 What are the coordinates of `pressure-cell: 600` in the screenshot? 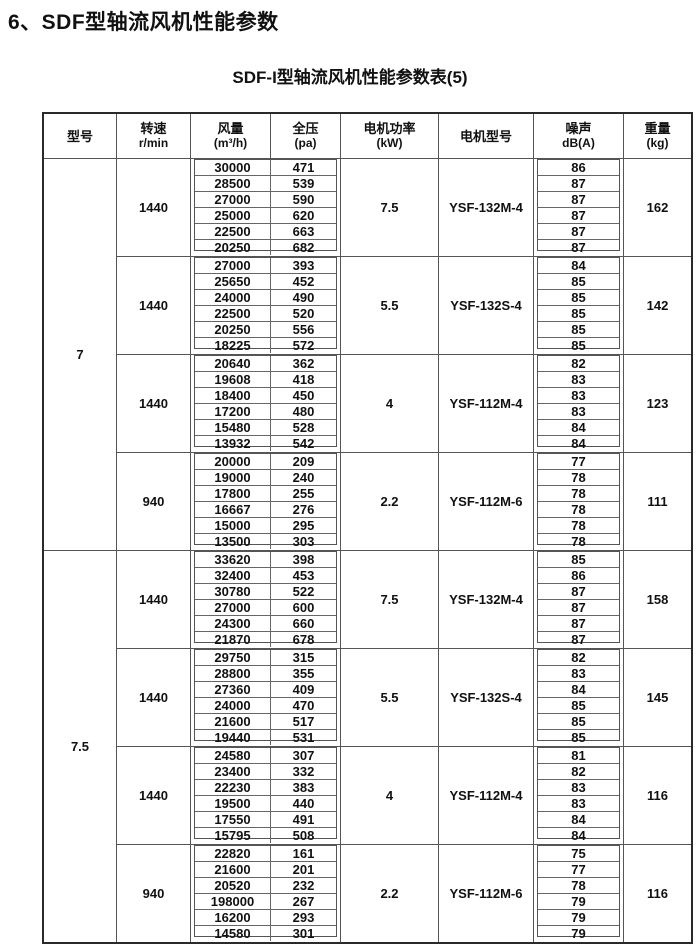 It's located at (303, 608).